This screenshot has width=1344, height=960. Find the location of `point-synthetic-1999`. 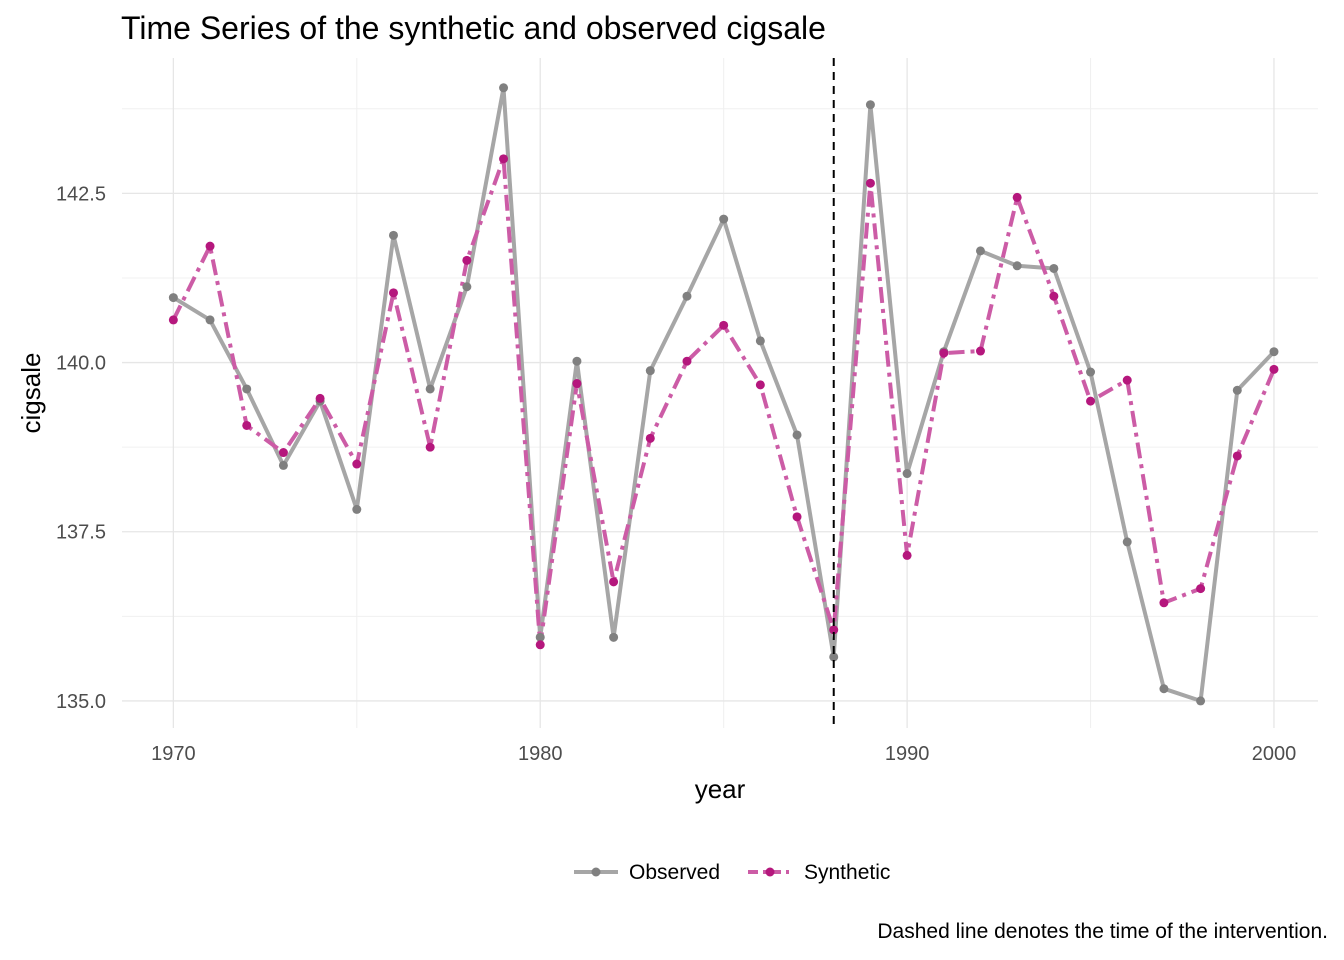

point-synthetic-1999 is located at coordinates (1237, 456).